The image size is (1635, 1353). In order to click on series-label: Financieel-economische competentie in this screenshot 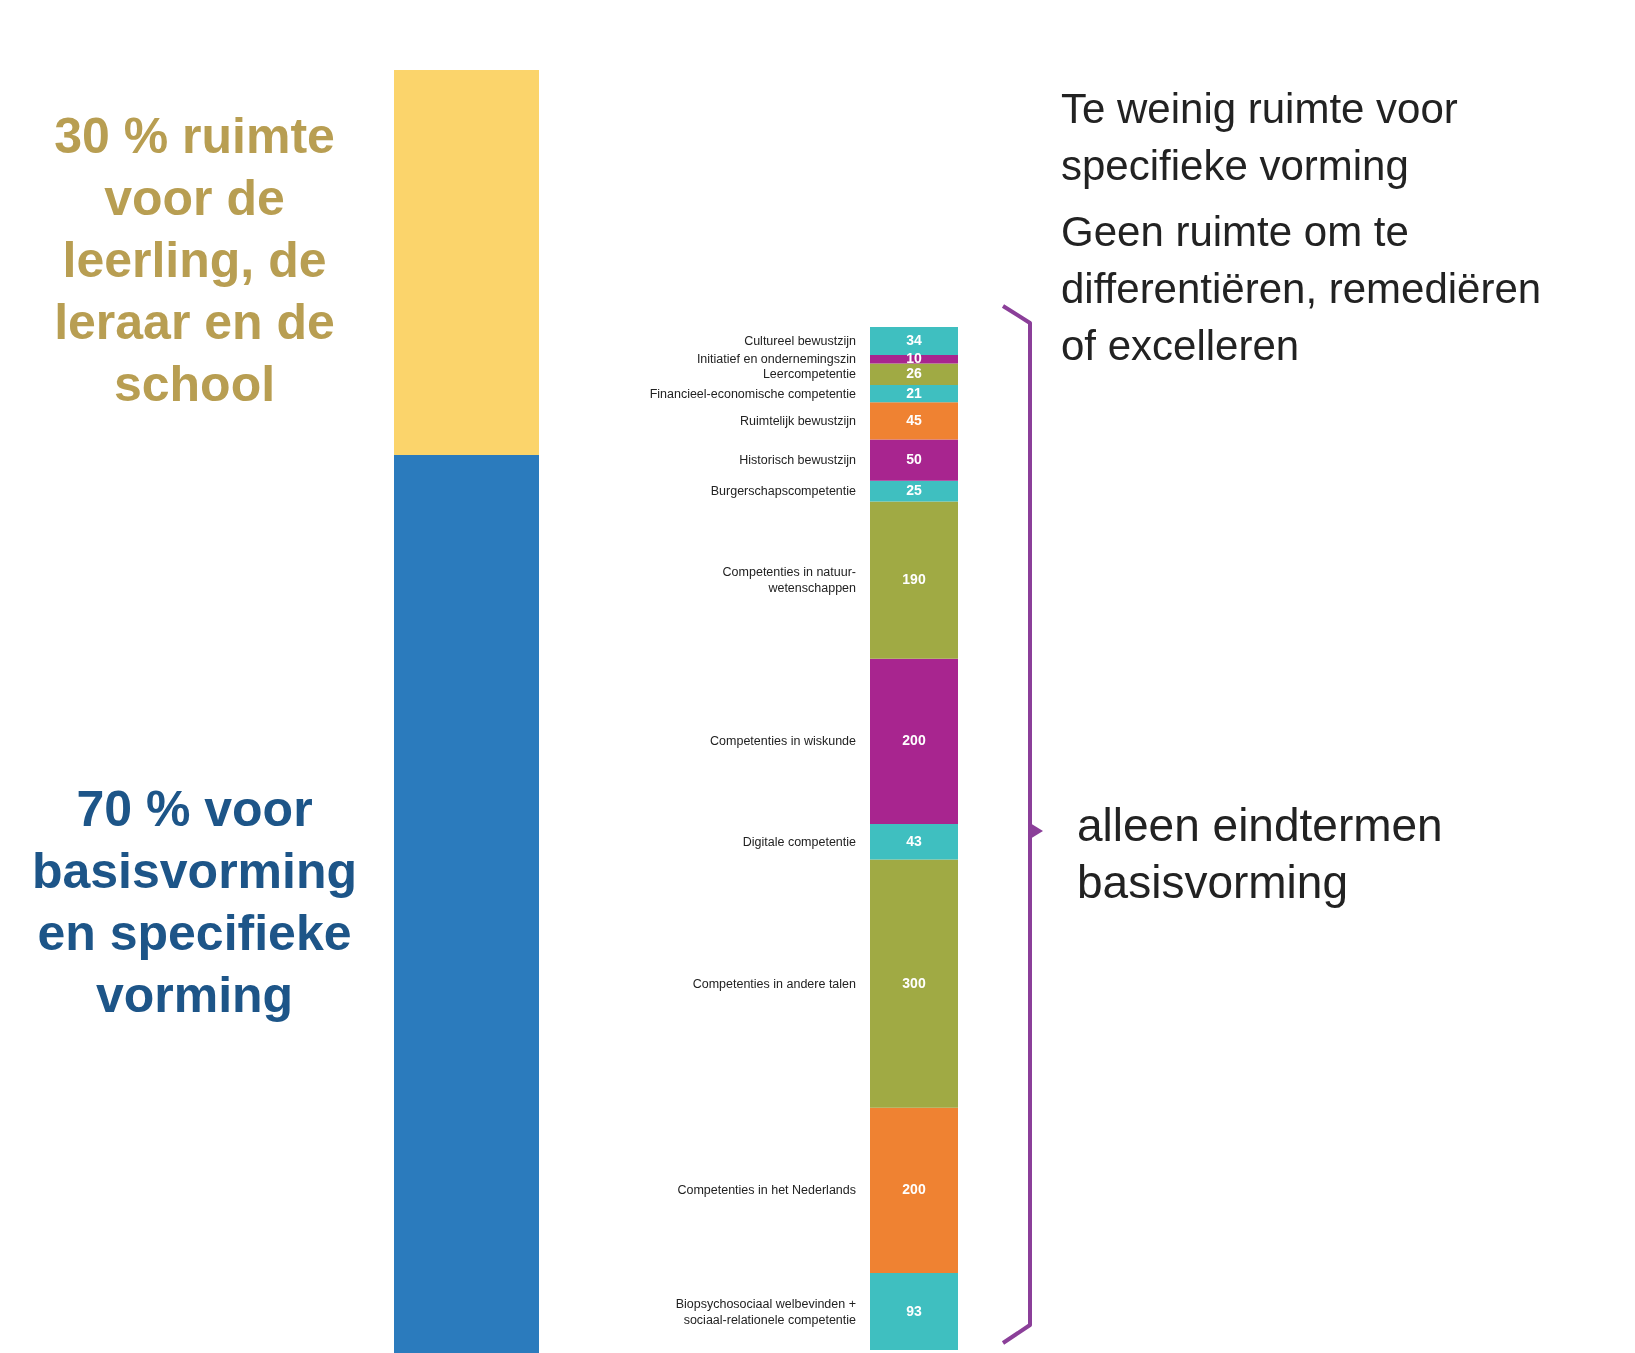, I will do `click(753, 393)`.